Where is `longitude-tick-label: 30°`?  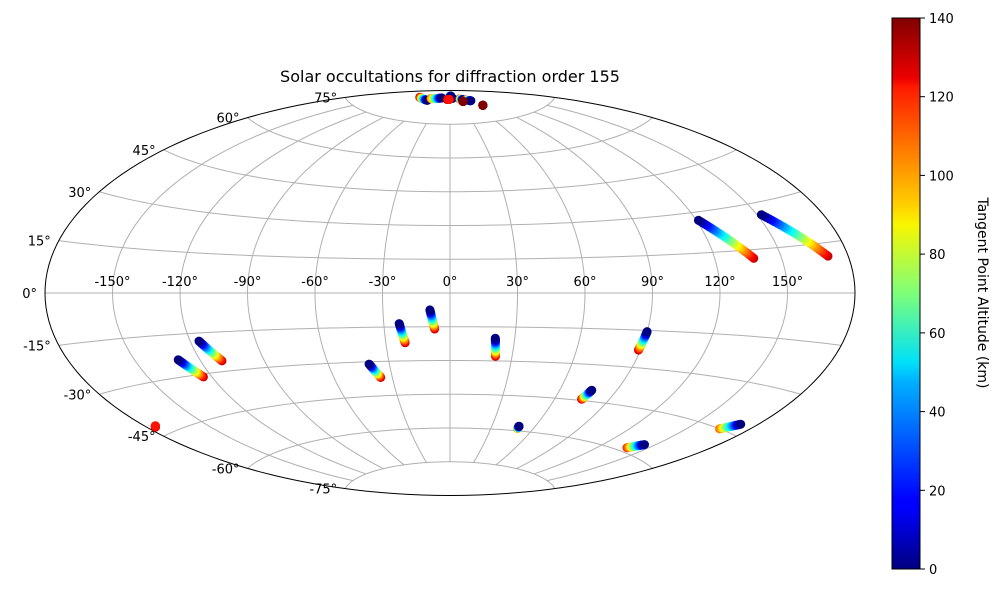
longitude-tick-label: 30° is located at coordinates (517, 282).